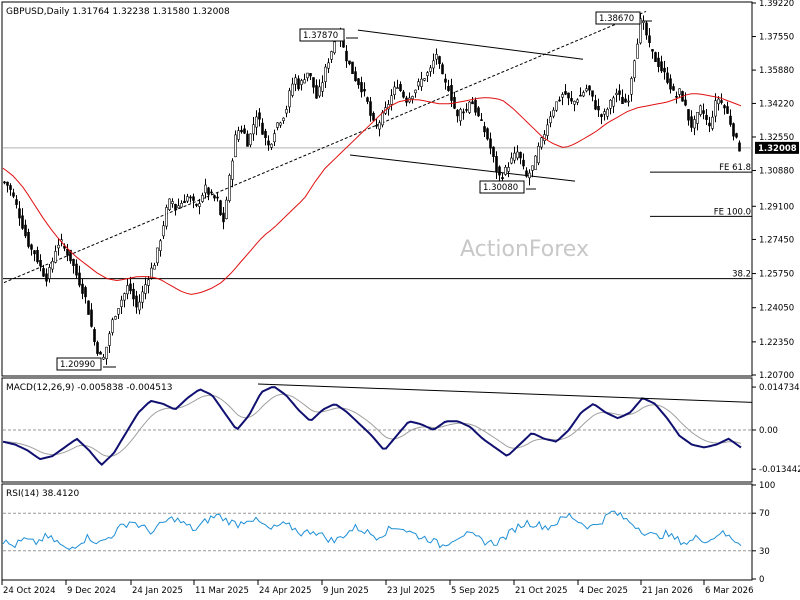 This screenshot has height=600, width=800. I want to click on macd-title: MACD(12,26,9) -0.005838 -0.004513, so click(89, 388).